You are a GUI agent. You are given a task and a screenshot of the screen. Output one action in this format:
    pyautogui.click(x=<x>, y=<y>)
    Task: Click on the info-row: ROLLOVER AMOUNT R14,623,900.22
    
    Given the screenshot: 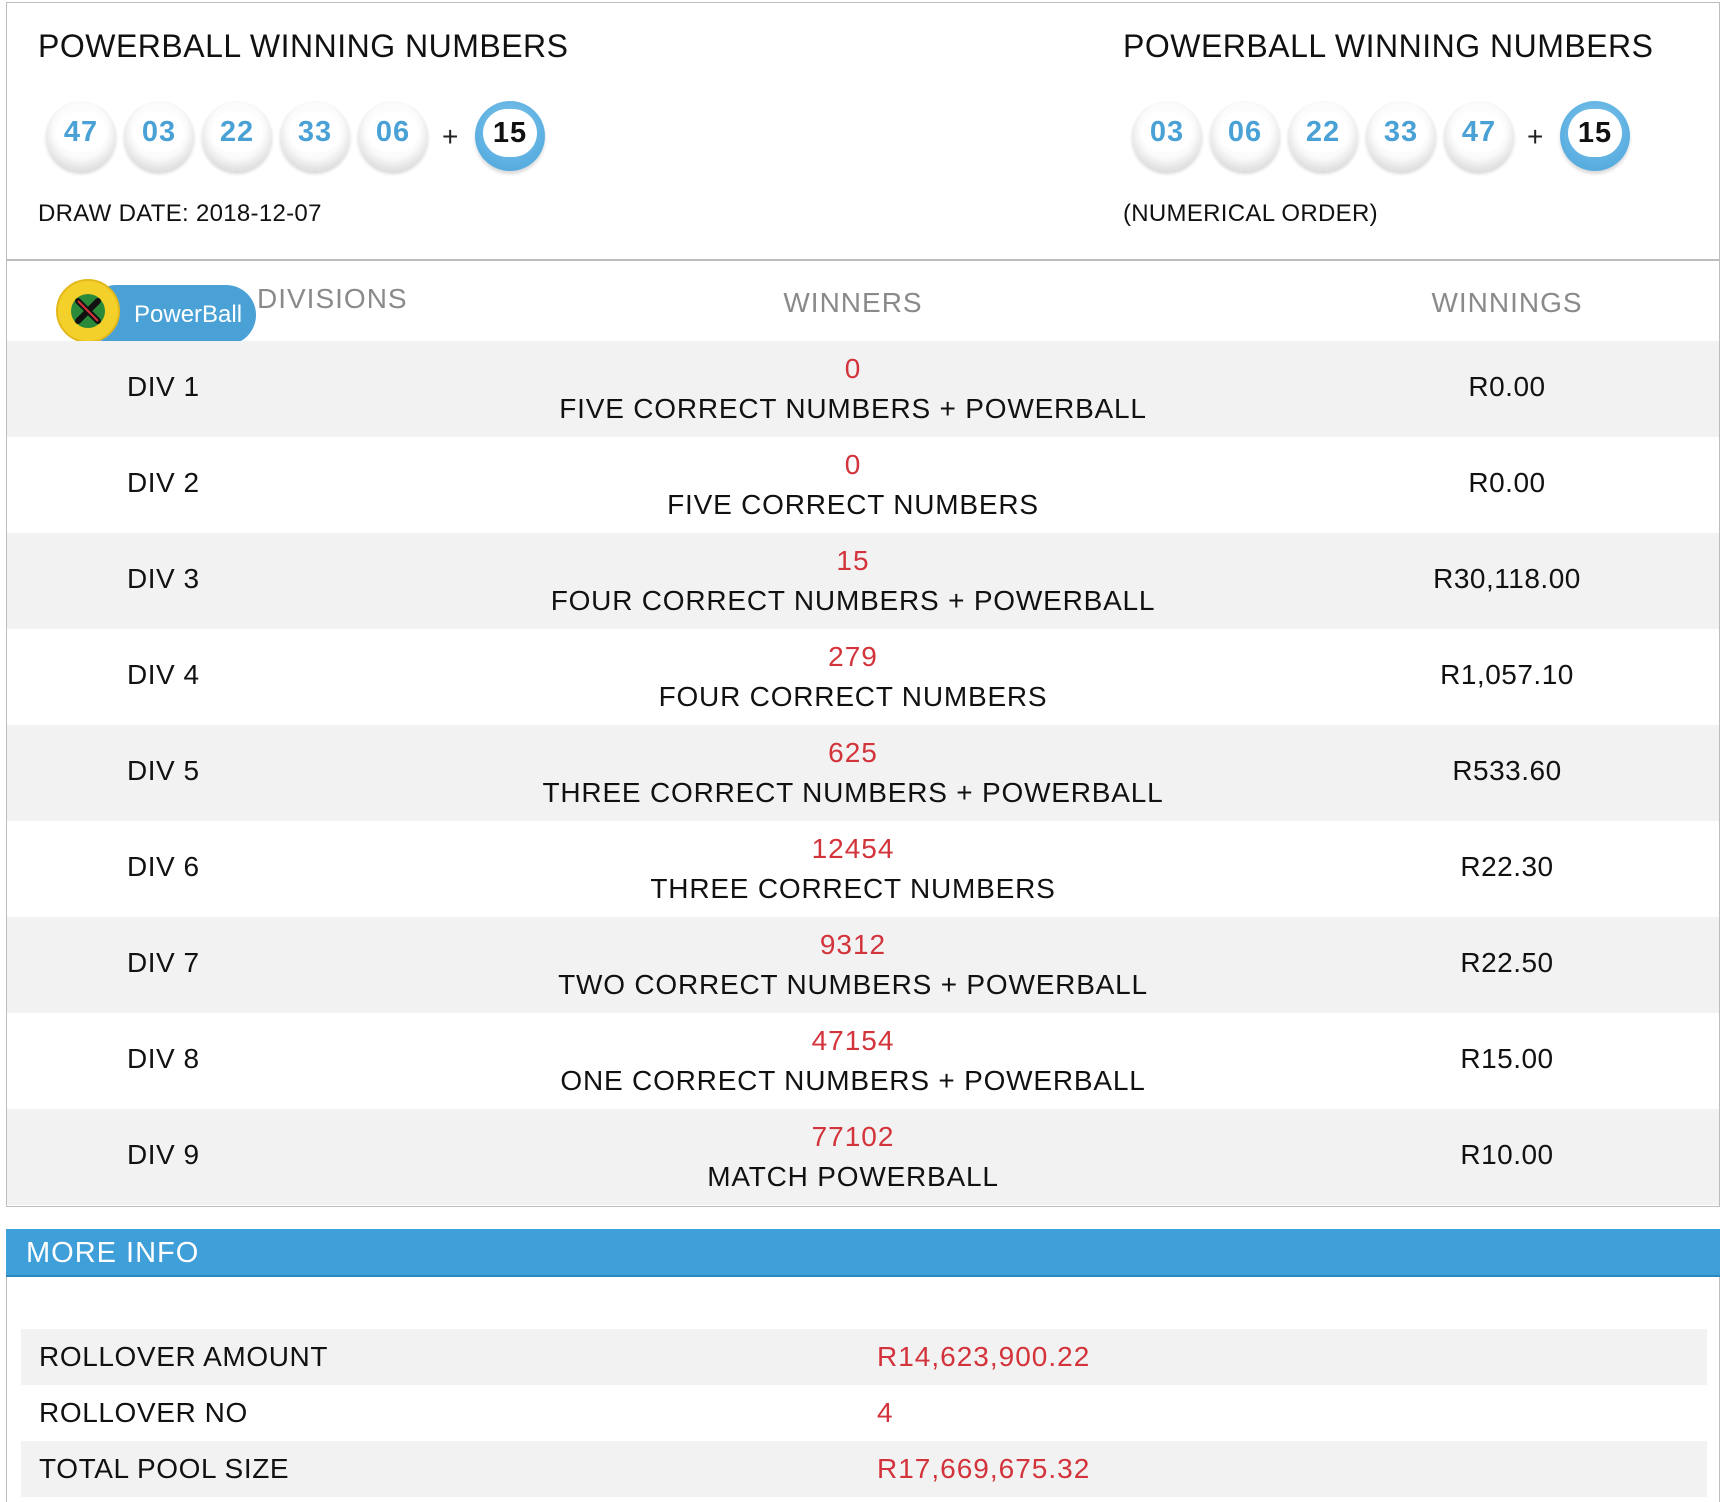 What is the action you would take?
    pyautogui.click(x=864, y=1357)
    